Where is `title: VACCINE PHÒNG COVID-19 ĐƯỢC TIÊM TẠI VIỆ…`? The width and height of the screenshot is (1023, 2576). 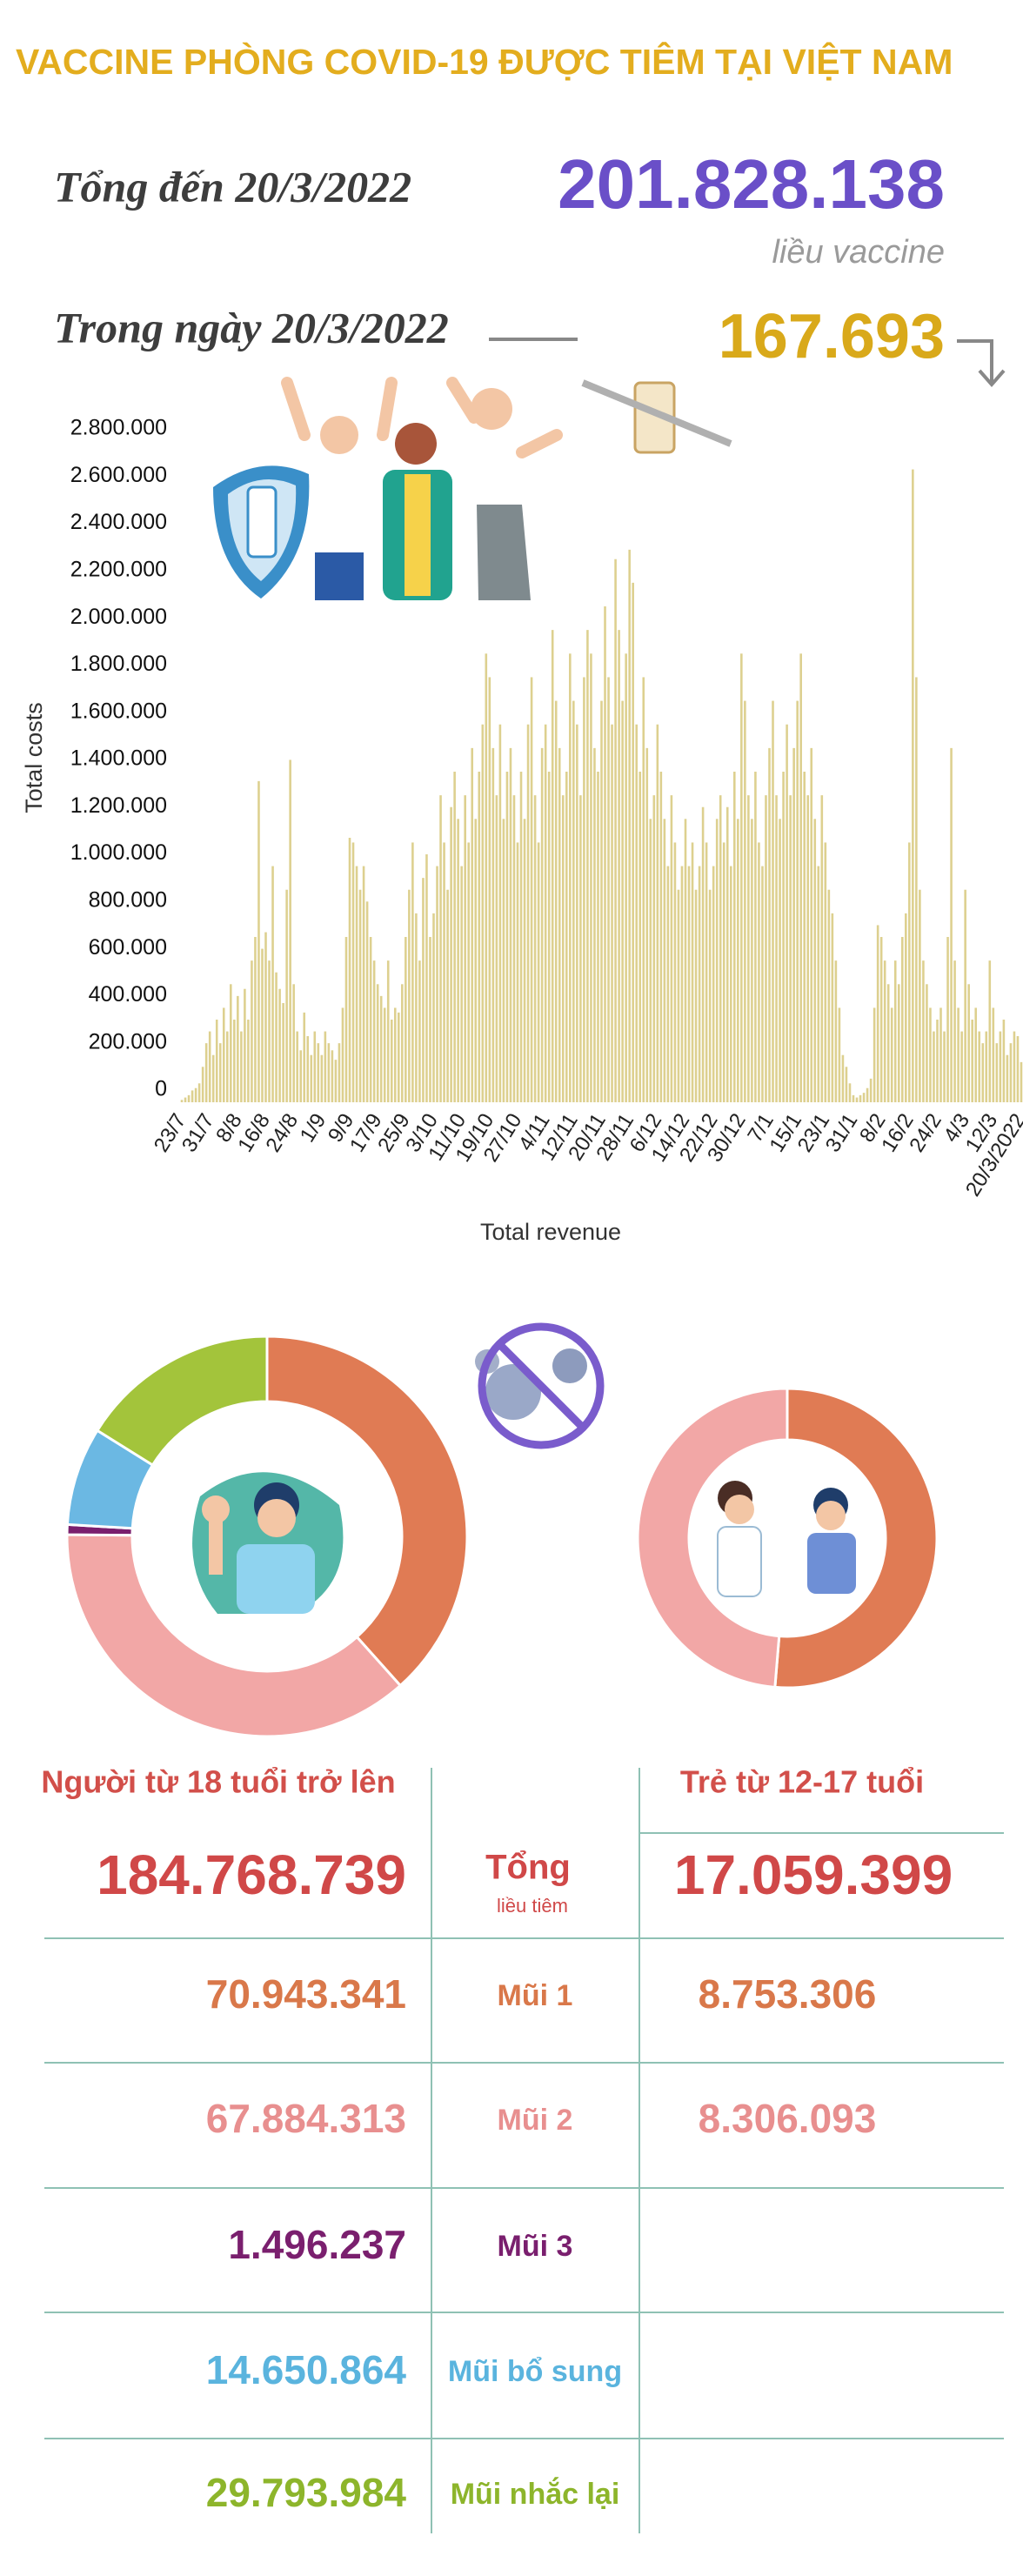
title: VACCINE PHÒNG COVID-19 ĐƯỢC TIÊM TẠI VIỆ… is located at coordinates (485, 62).